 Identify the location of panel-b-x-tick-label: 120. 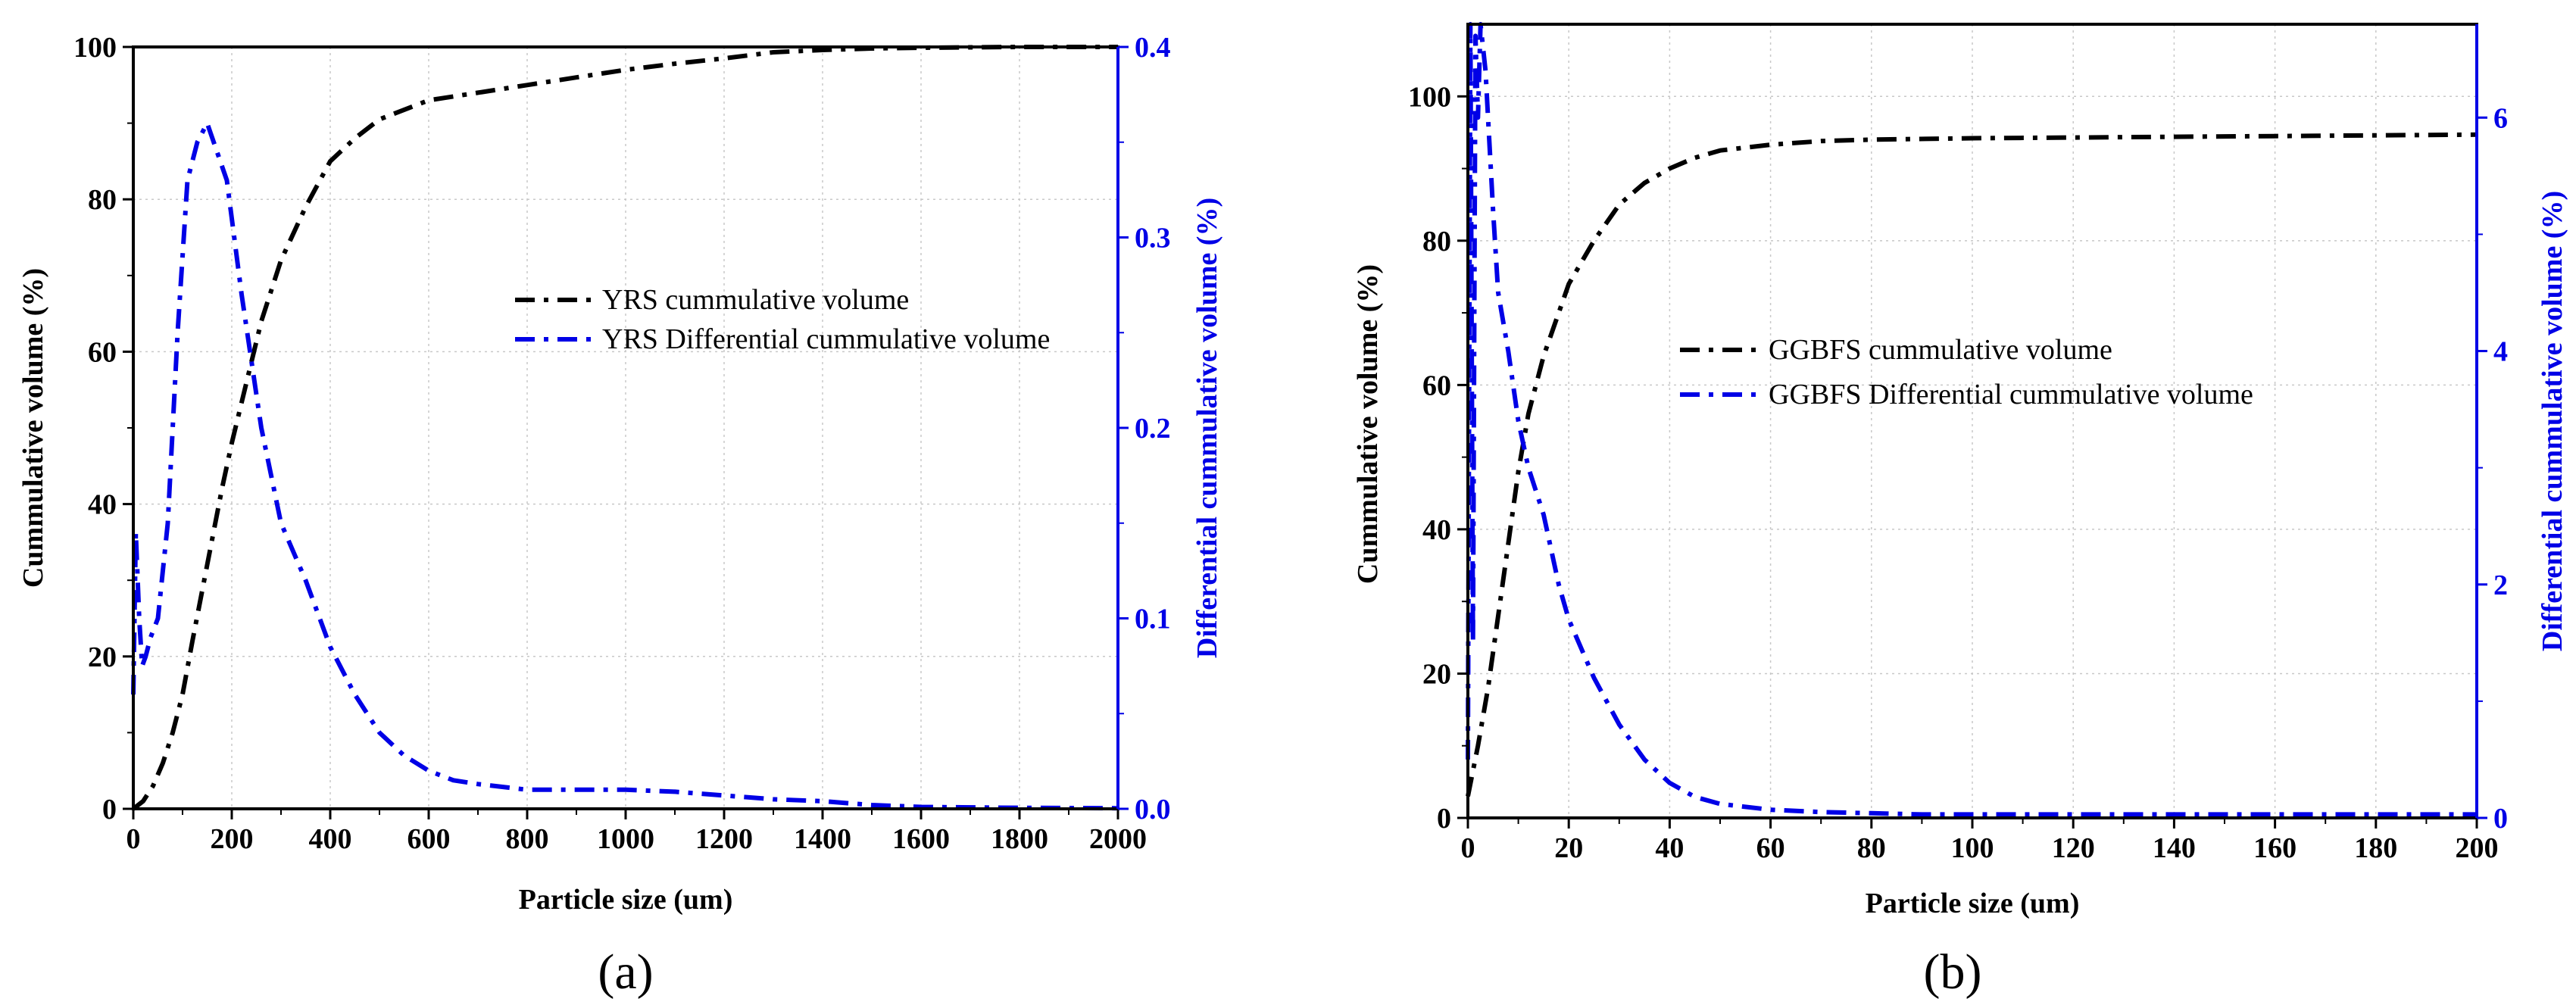
(2074, 848).